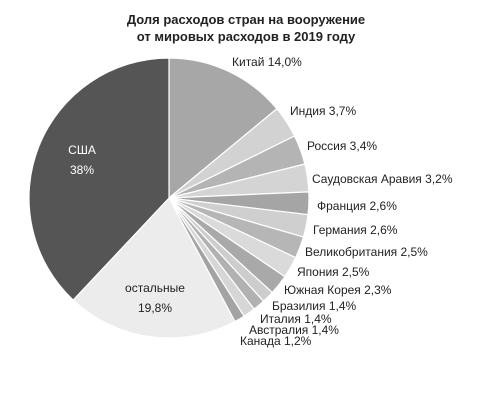  Describe the element at coordinates (355, 230) in the screenshot. I see `pie-label-5: Германия 2,6%` at that location.